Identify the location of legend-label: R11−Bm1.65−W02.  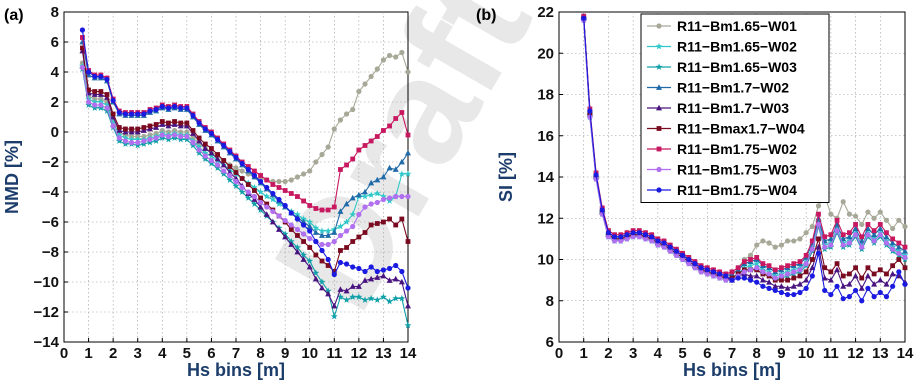
(737, 47).